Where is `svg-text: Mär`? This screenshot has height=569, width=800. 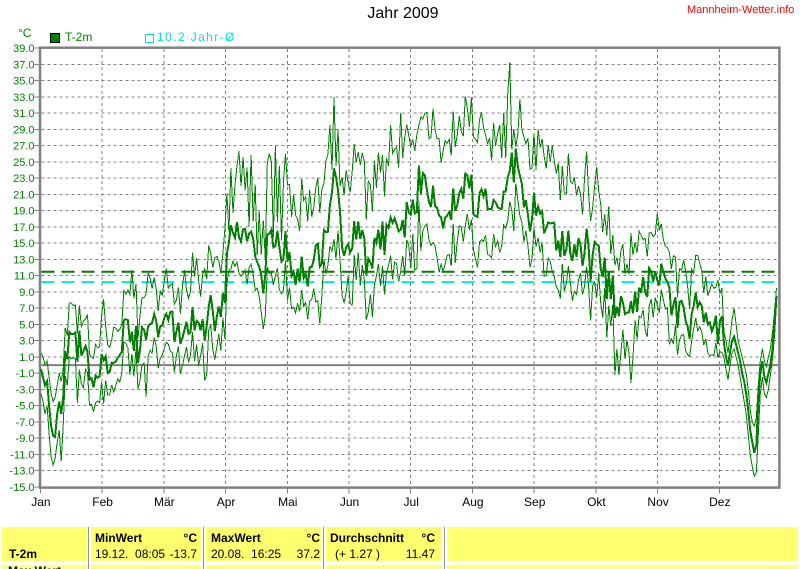
svg-text: Mär is located at coordinates (164, 502).